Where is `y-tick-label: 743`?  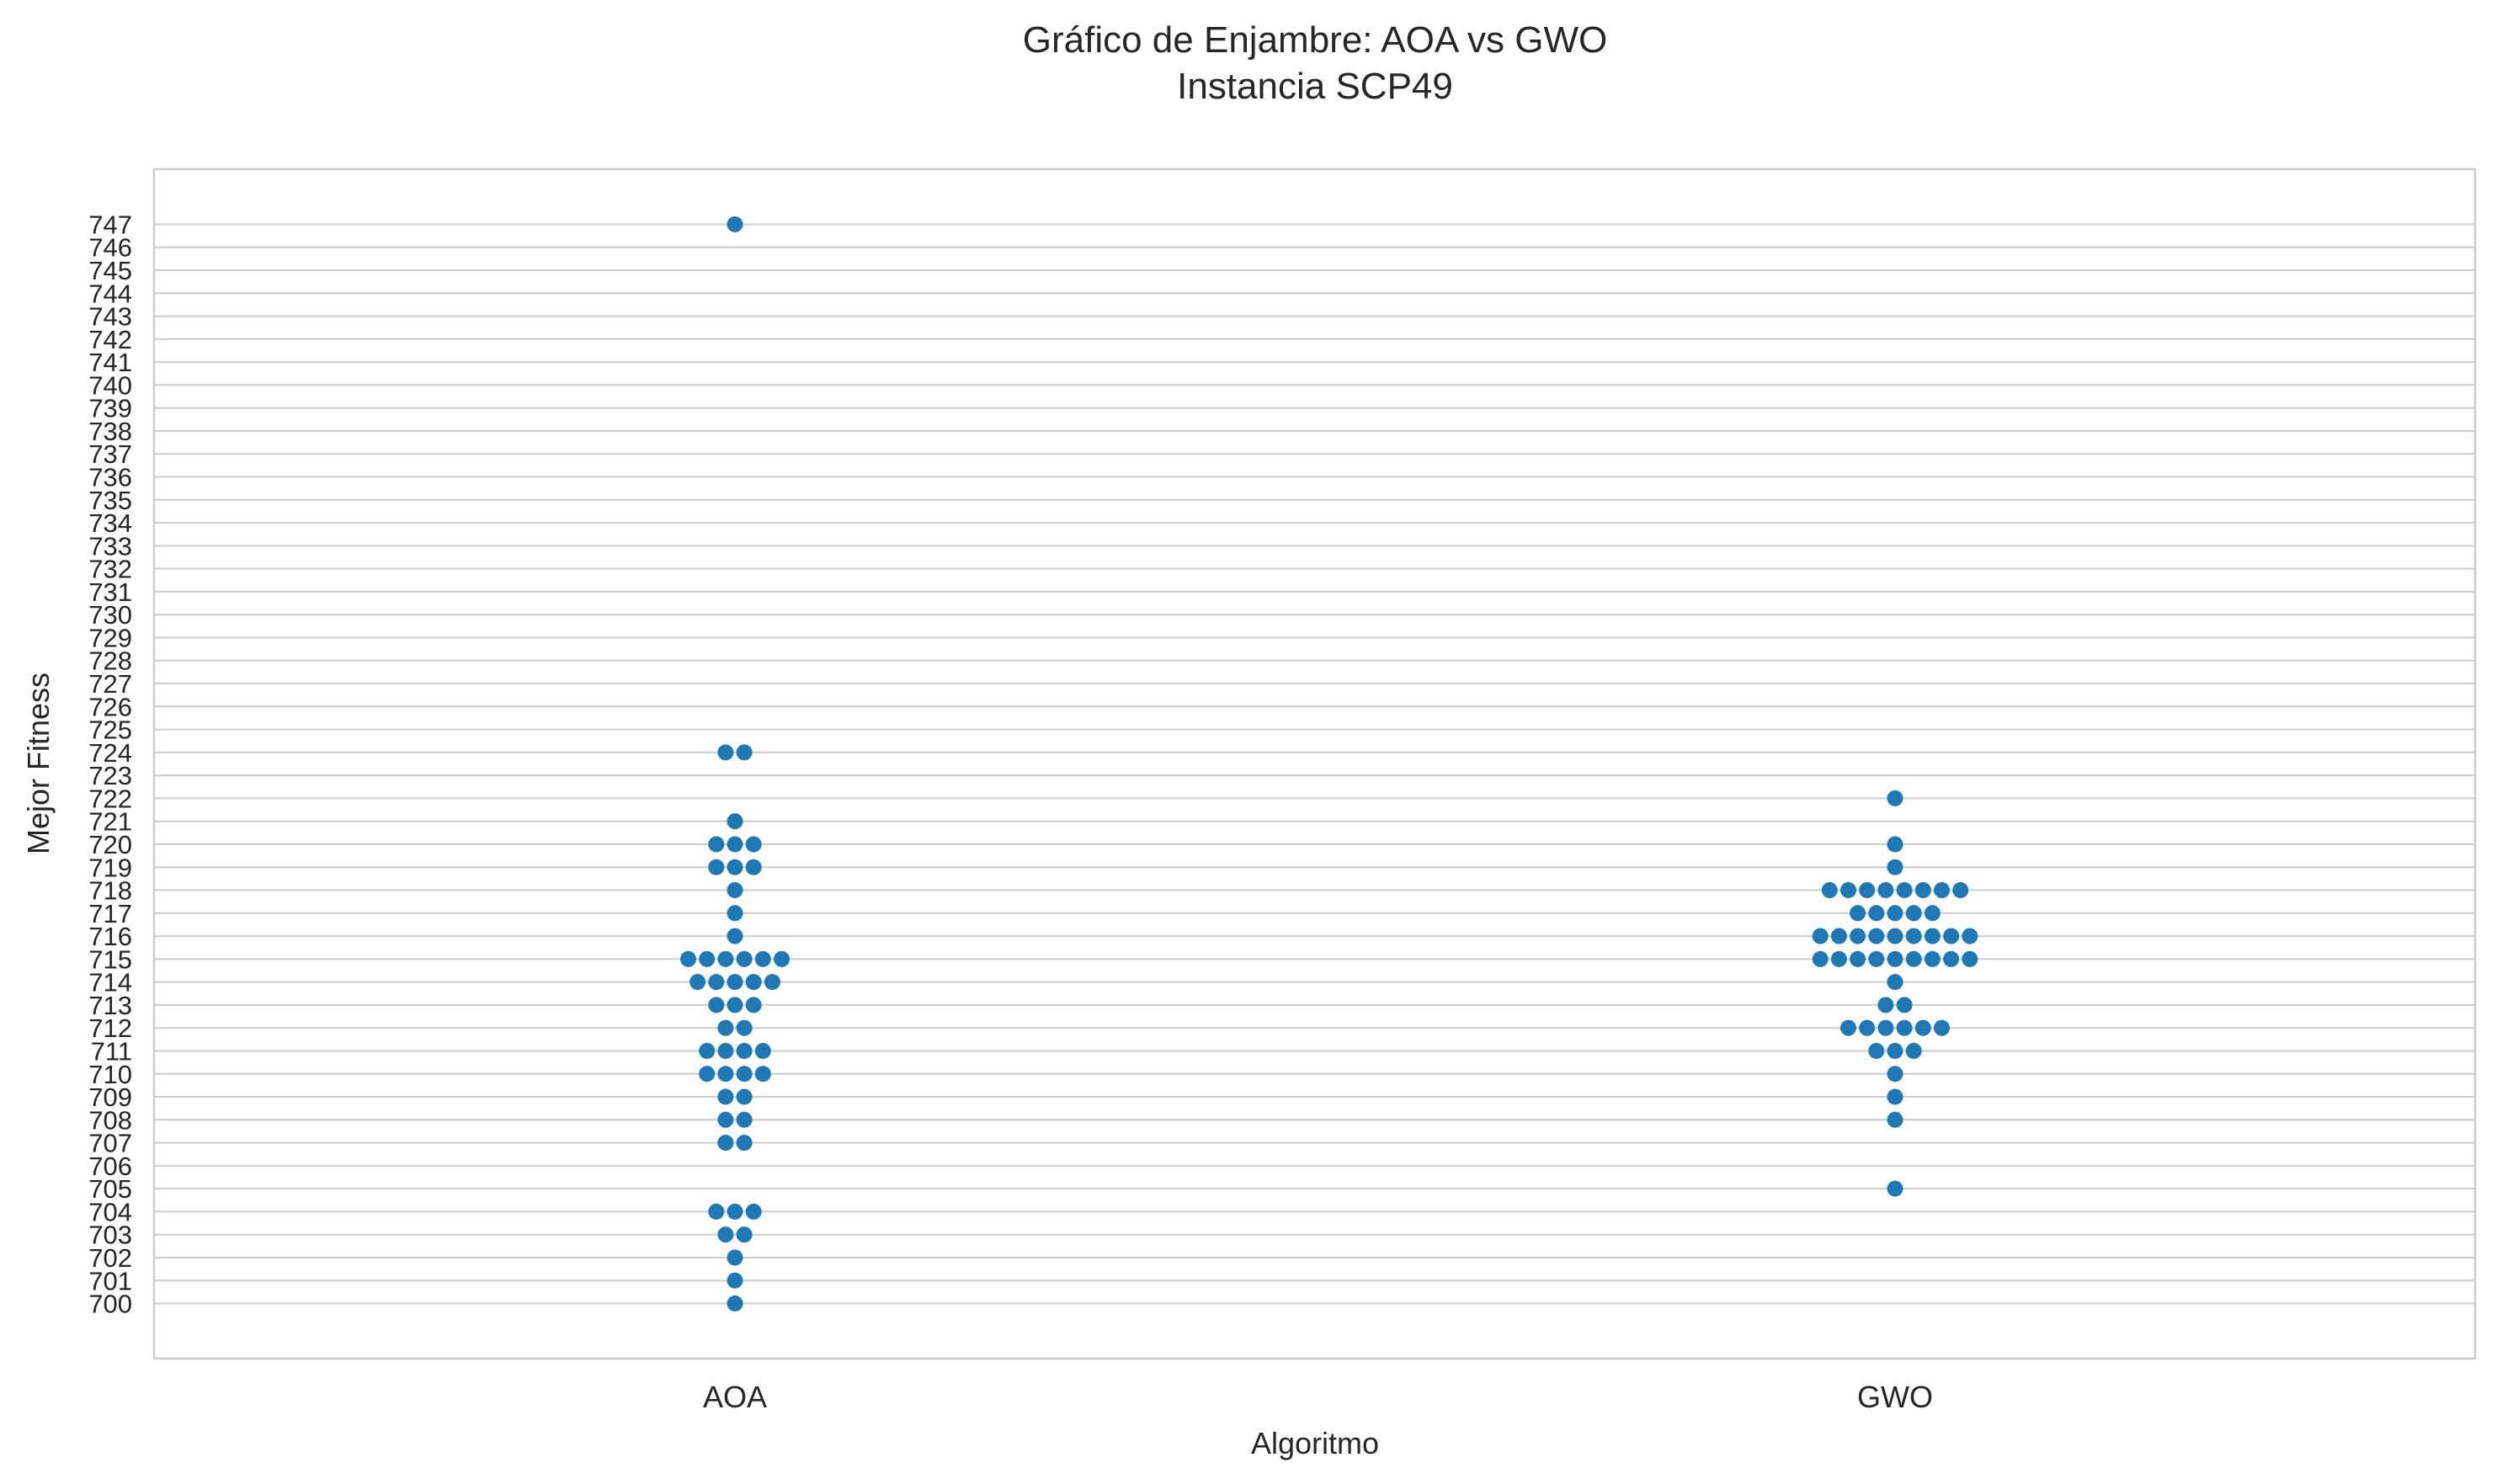
y-tick-label: 743 is located at coordinates (110, 317).